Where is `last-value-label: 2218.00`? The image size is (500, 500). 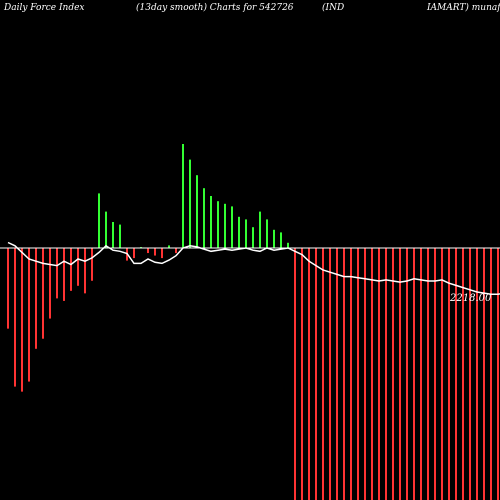 last-value-label: 2218.00 is located at coordinates (470, 298).